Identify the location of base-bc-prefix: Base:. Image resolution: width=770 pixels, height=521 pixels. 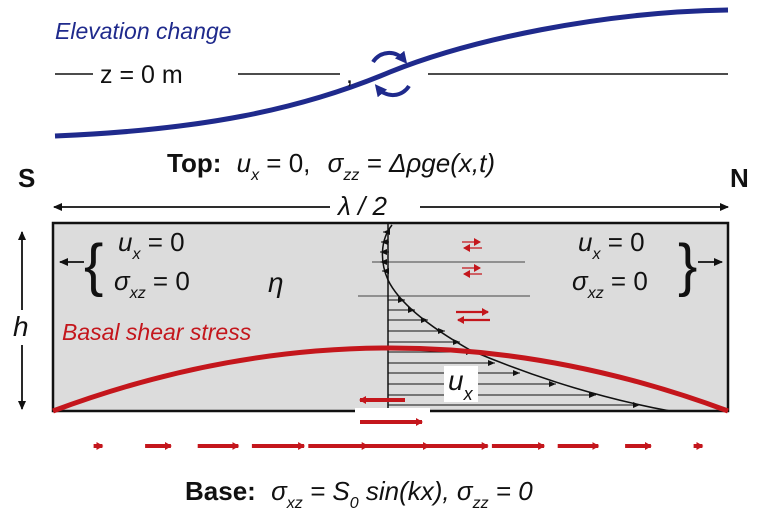
(220, 491).